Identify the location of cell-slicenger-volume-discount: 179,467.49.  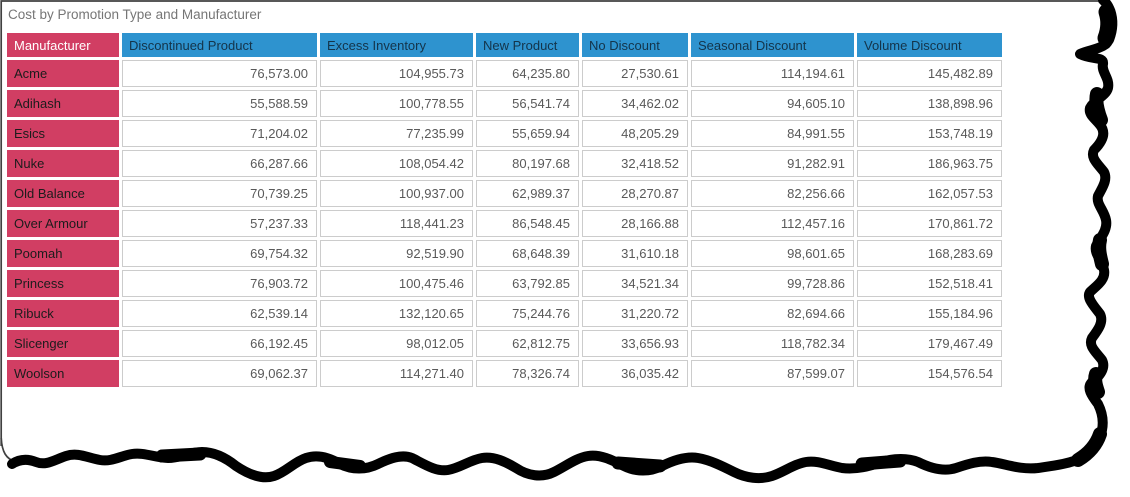
(929, 343).